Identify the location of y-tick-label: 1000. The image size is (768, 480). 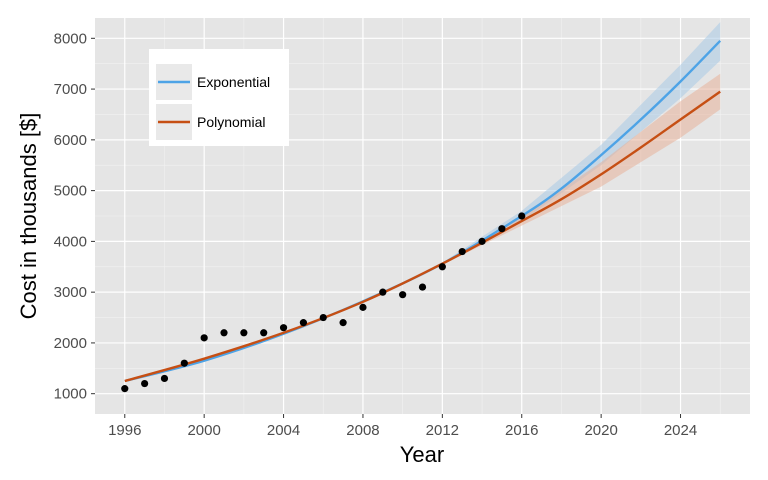
(70, 394).